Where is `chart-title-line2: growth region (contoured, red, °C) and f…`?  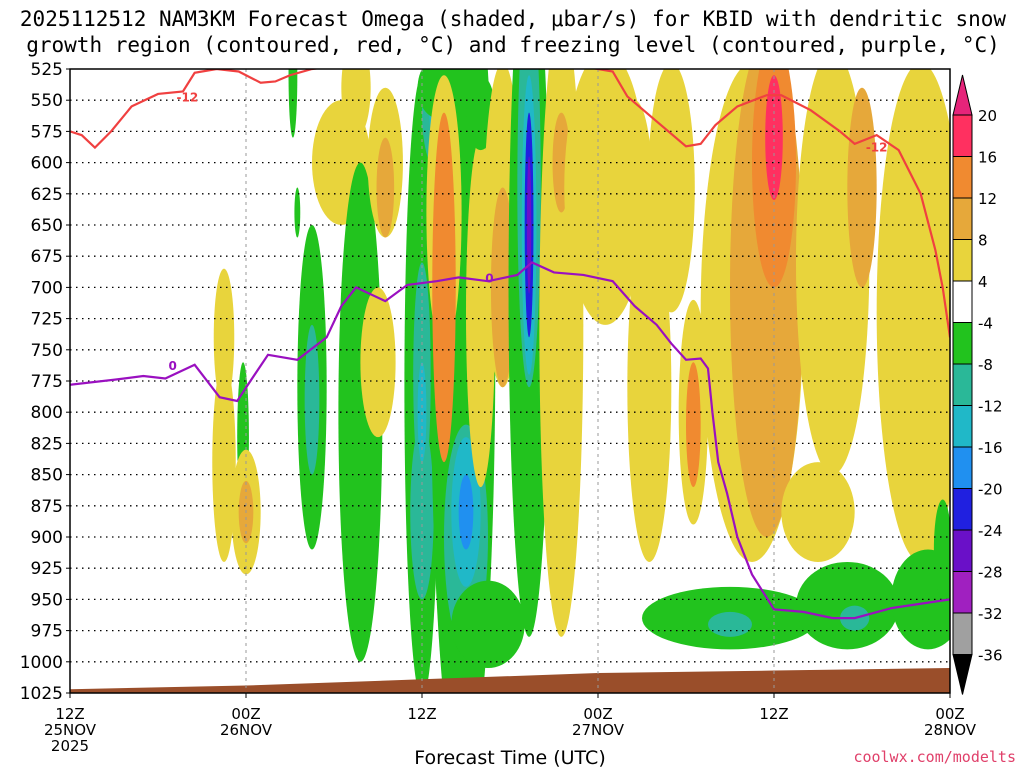
chart-title-line2: growth region (contoured, red, °C) and f… is located at coordinates (513, 45).